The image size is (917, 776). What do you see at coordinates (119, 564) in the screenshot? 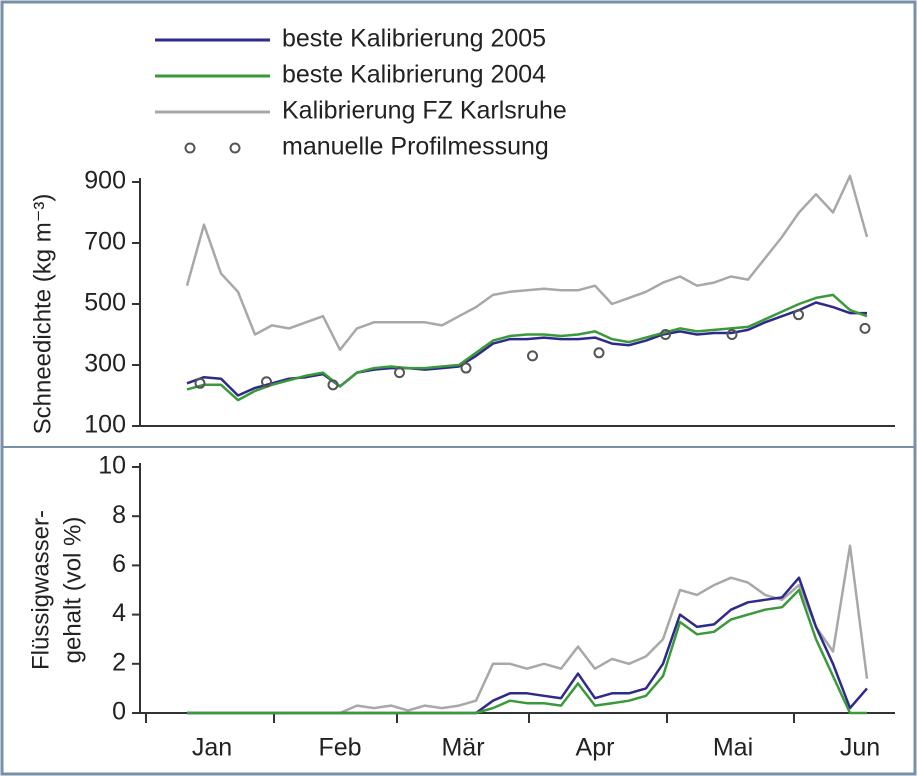
I see `y-tick-label: 6` at bounding box center [119, 564].